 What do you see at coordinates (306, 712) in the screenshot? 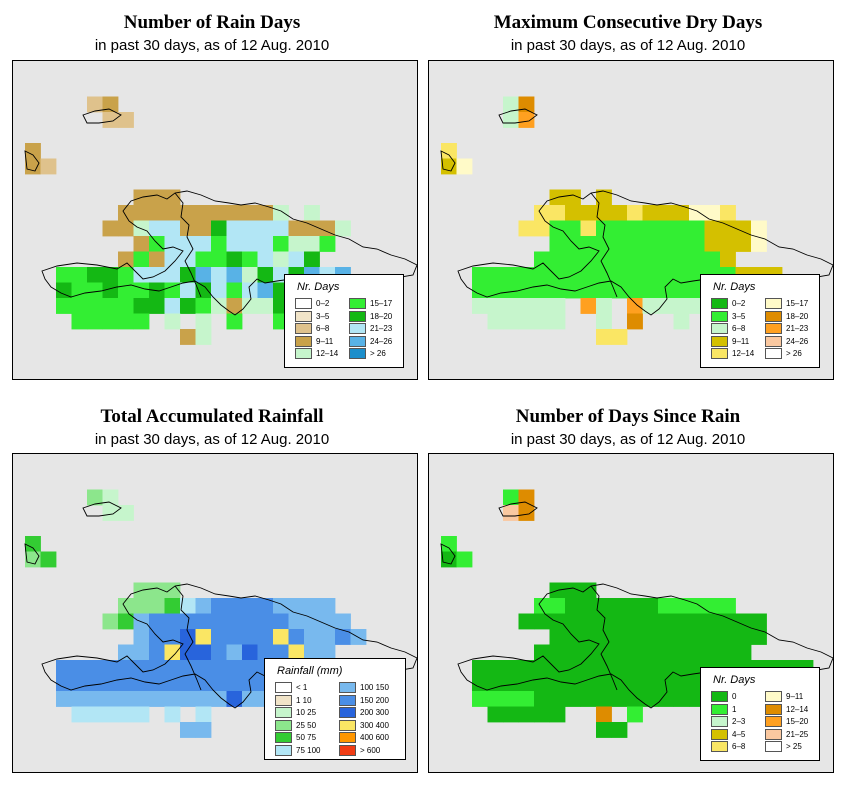
I see `legend-label: 10 25` at bounding box center [306, 712].